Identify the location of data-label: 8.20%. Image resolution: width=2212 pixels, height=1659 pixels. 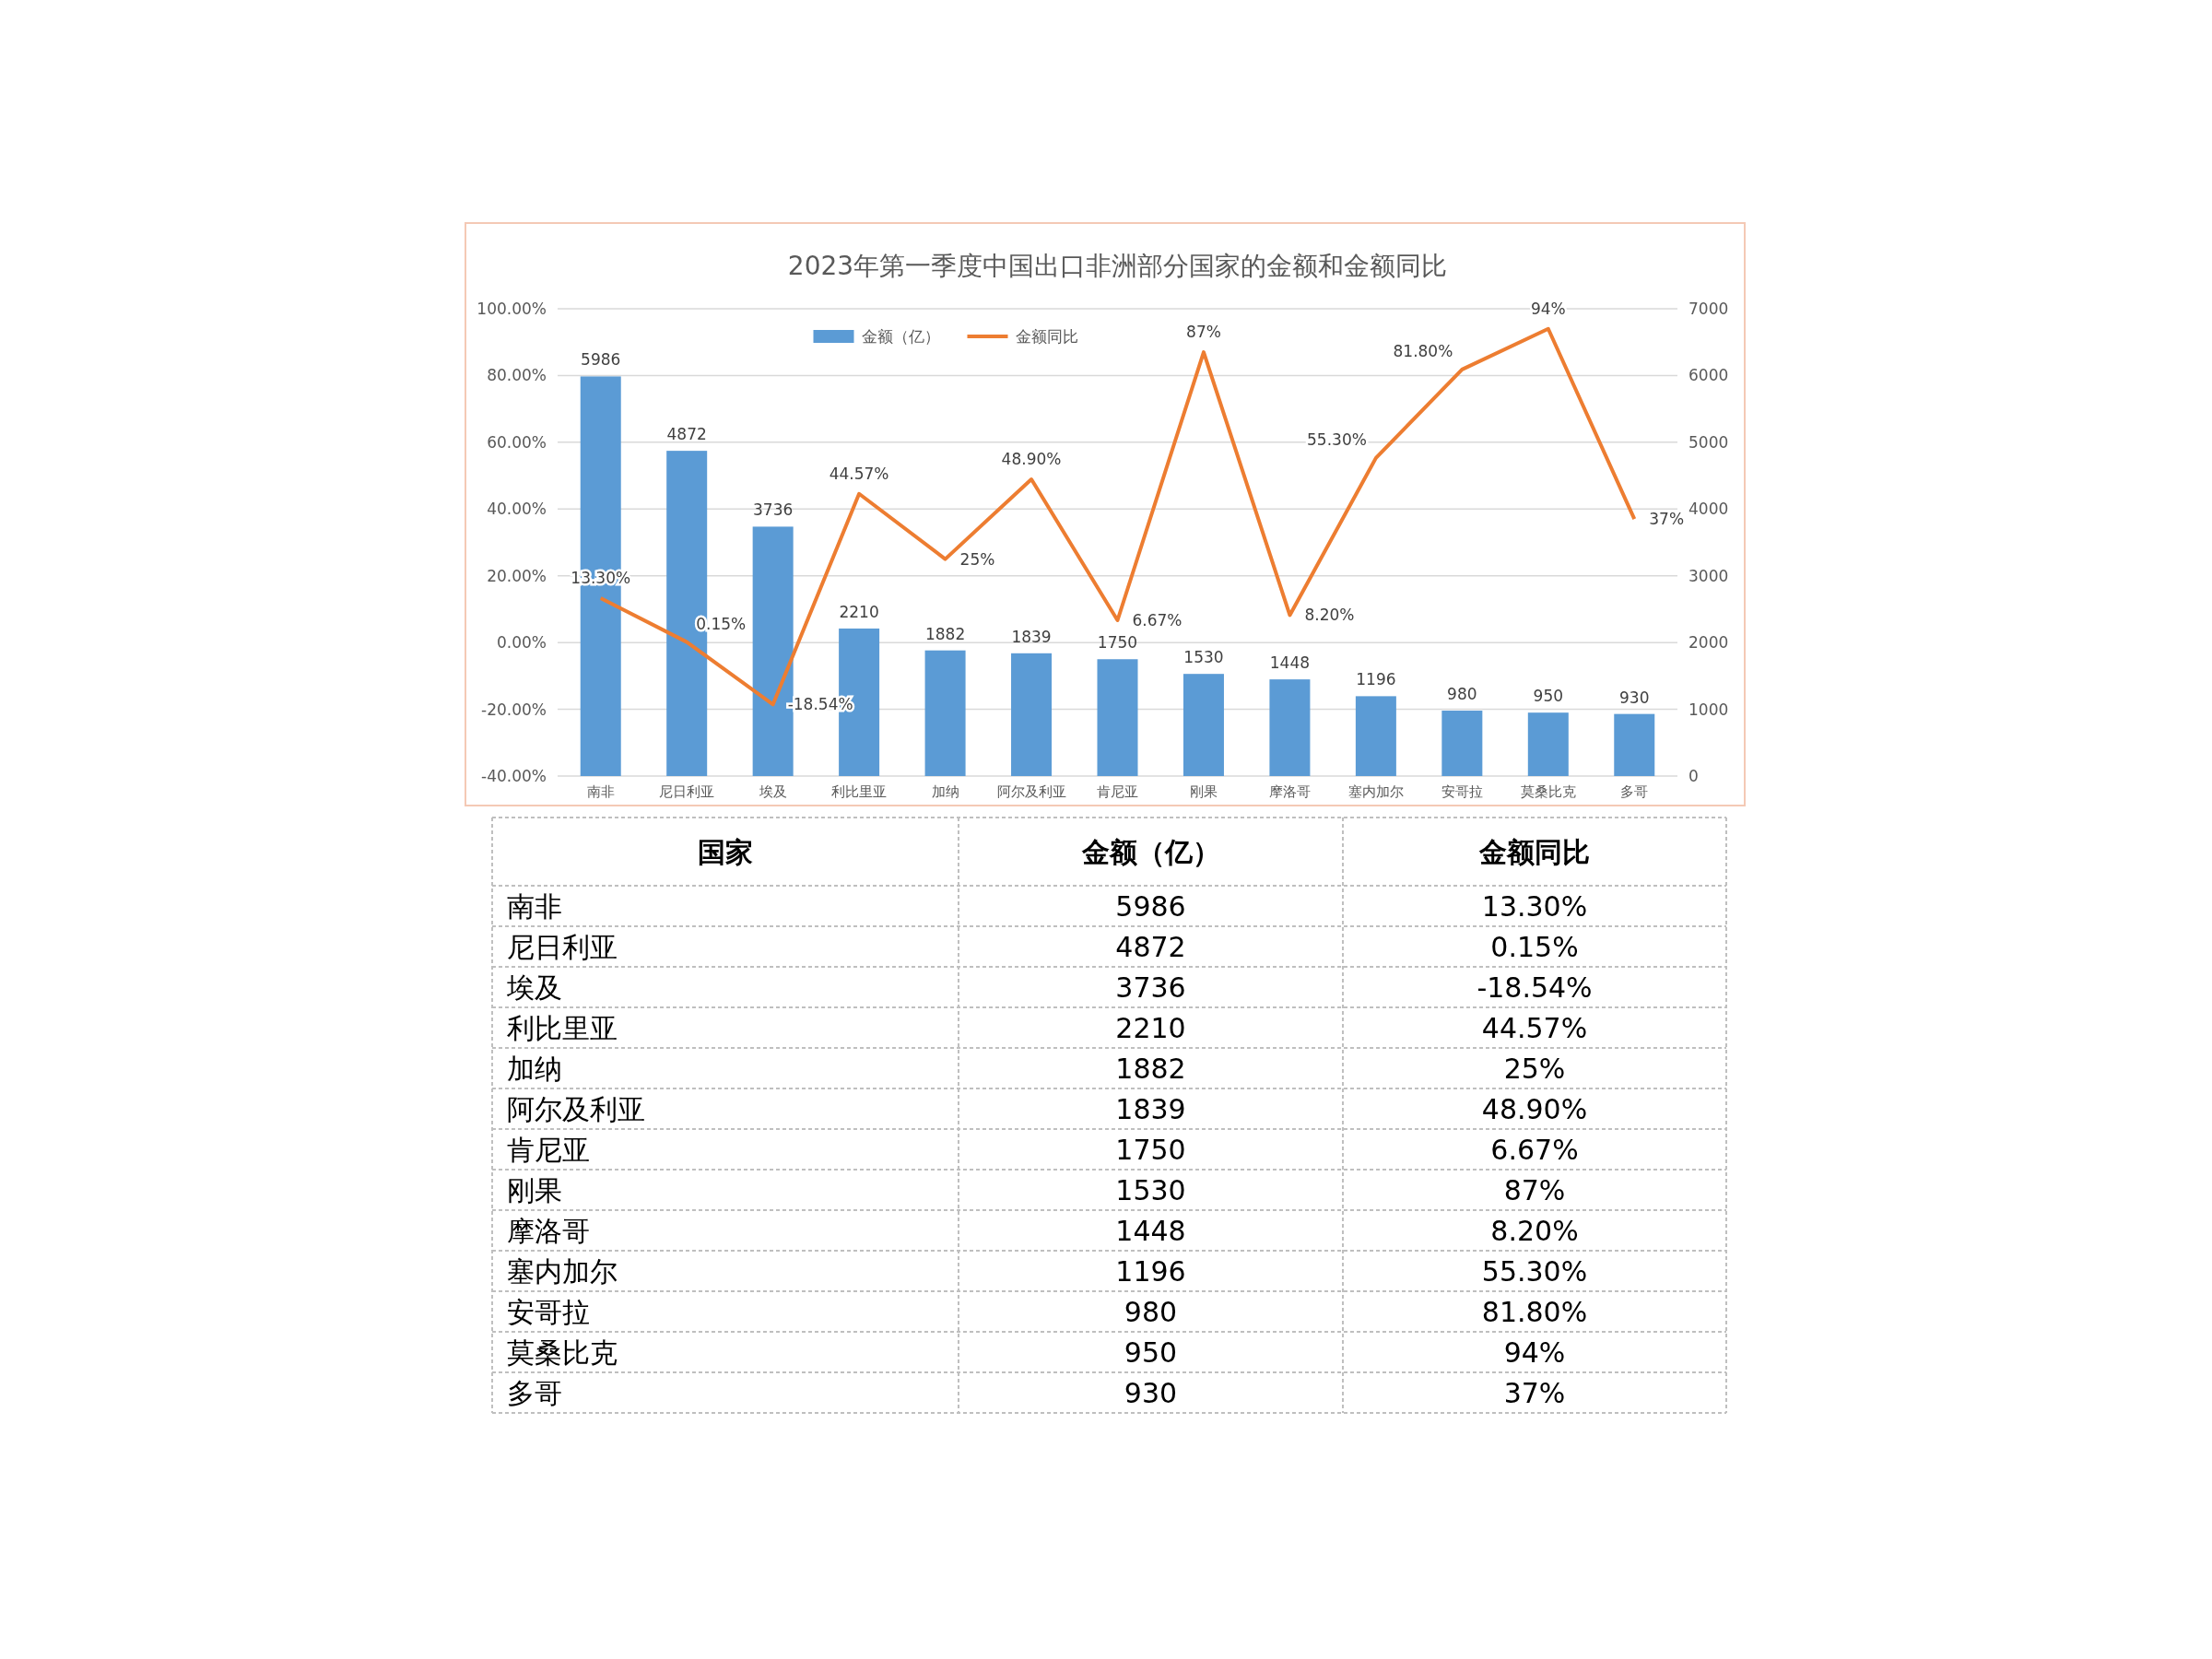
(1329, 615).